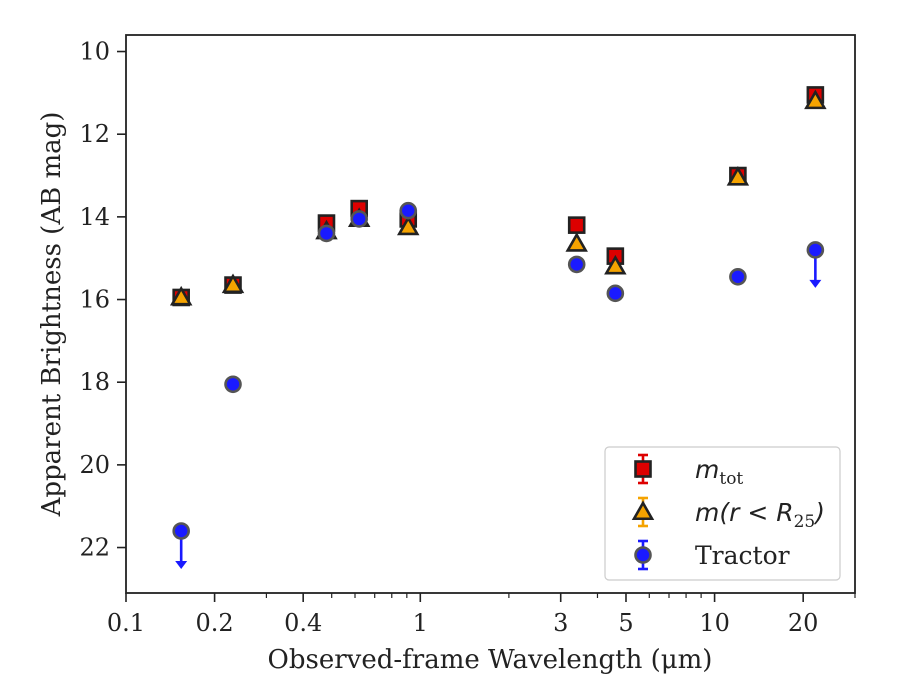  I want to click on legend-label-text: Tractor, so click(742, 555).